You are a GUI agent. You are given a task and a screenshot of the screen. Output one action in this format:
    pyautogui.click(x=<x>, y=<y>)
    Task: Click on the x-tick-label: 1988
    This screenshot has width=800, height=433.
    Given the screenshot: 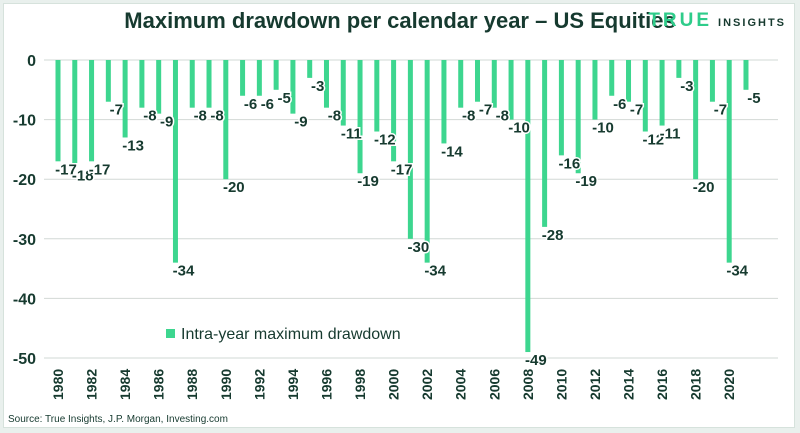 What is the action you would take?
    pyautogui.click(x=192, y=384)
    